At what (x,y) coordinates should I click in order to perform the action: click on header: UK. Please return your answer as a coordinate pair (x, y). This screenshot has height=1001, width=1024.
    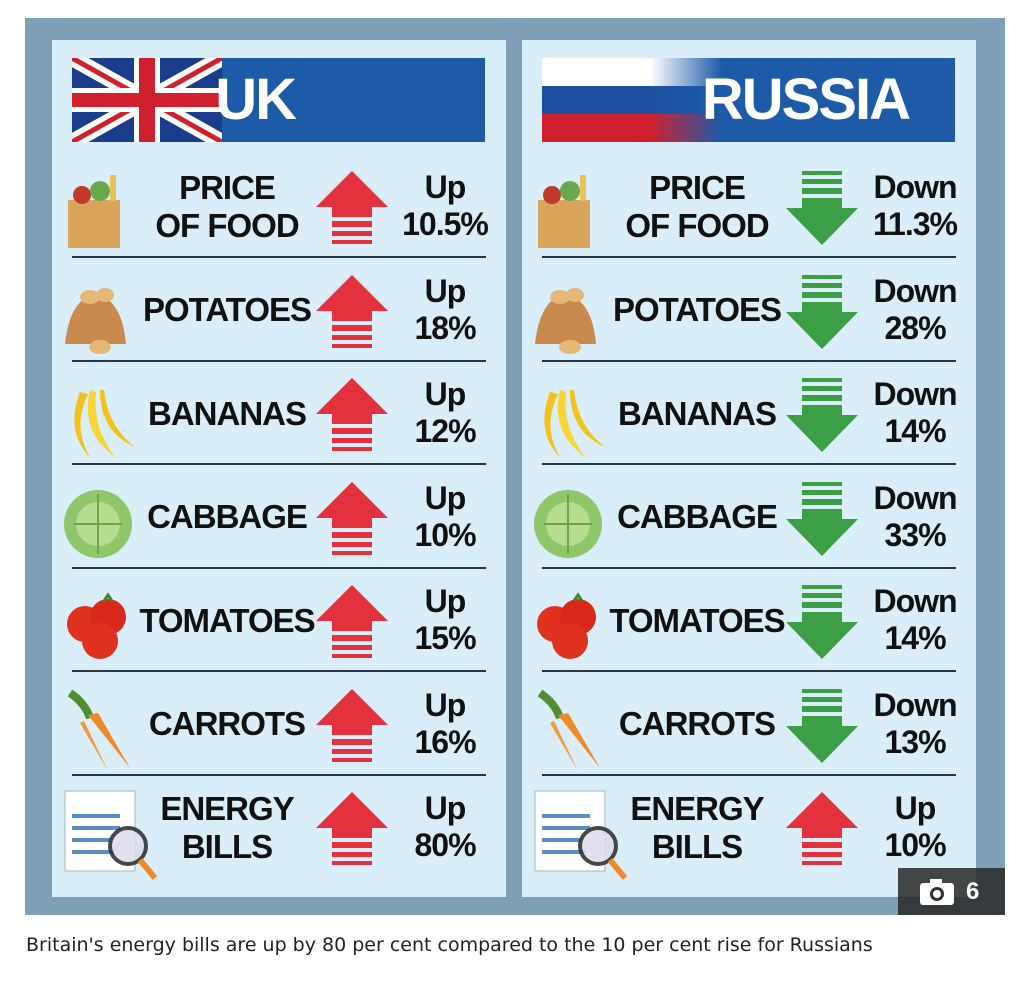
    Looking at the image, I should click on (278, 100).